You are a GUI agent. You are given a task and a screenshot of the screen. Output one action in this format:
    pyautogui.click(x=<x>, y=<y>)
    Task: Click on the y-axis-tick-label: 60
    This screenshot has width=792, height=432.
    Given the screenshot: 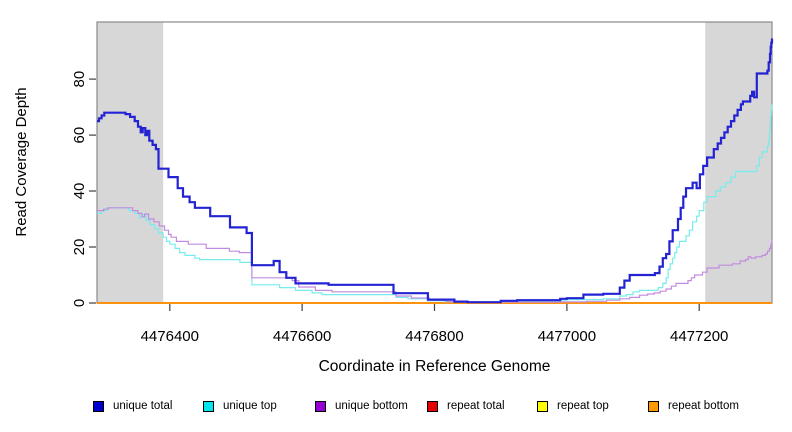 What is the action you would take?
    pyautogui.click(x=79, y=135)
    